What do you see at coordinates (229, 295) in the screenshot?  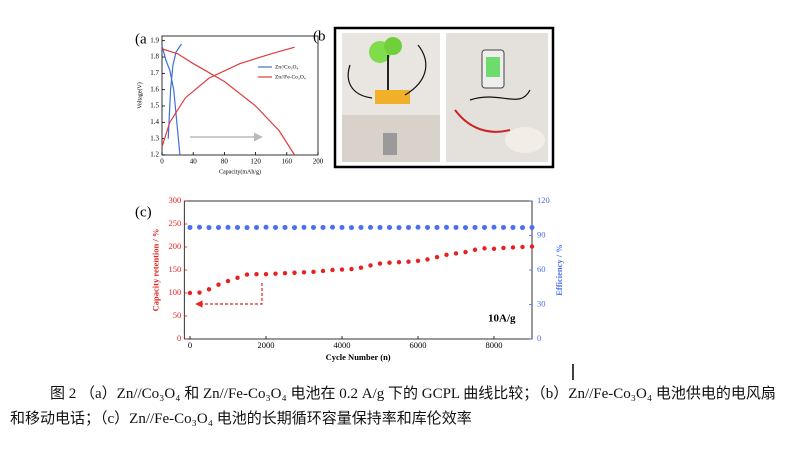 I see `arrow` at bounding box center [229, 295].